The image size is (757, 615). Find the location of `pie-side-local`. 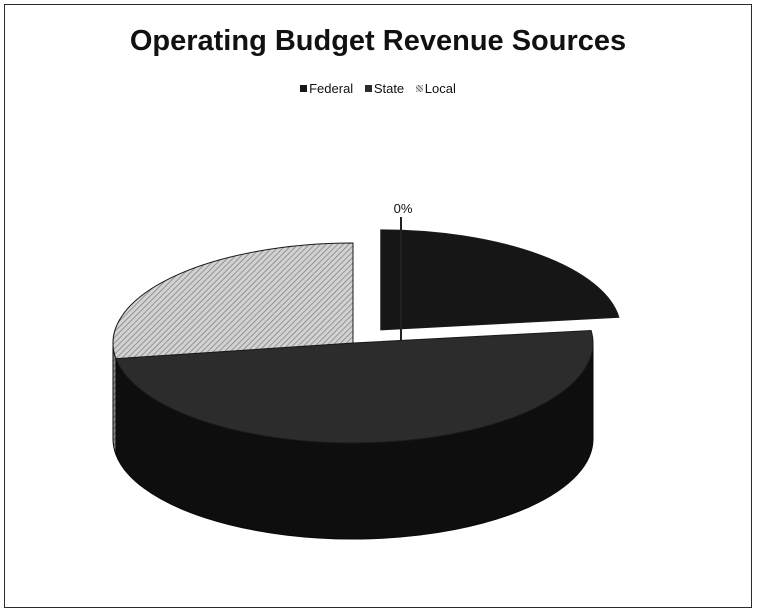

pie-side-local is located at coordinates (114, 398).